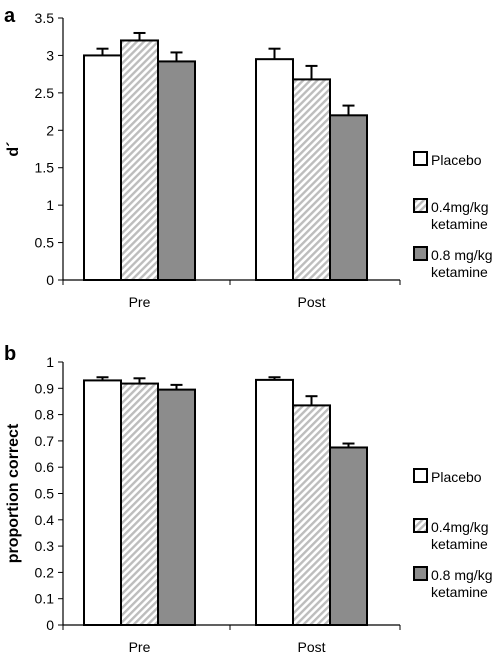  What do you see at coordinates (45, 546) in the screenshot?
I see `y-tick-label: 0.3` at bounding box center [45, 546].